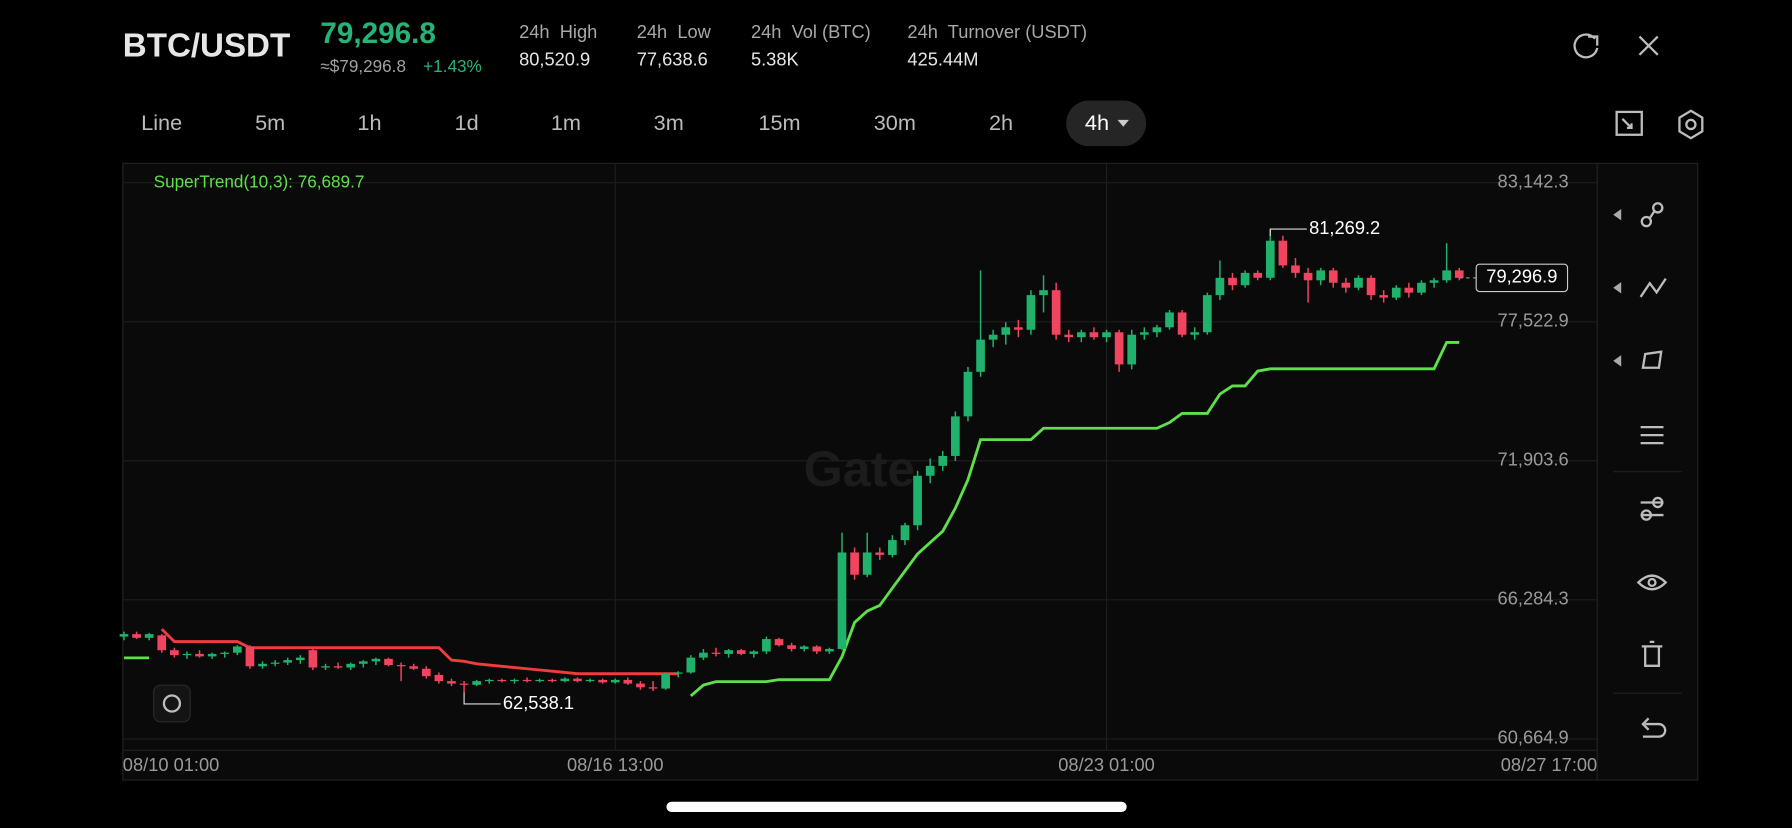 The height and width of the screenshot is (828, 1792). I want to click on settings-icon, so click(1691, 124).